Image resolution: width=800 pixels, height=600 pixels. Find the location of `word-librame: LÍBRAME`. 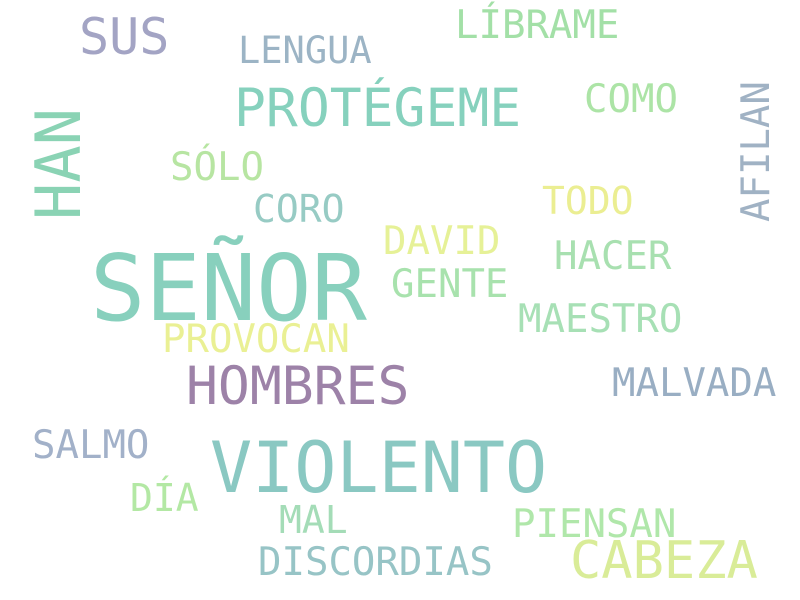

word-librame: LÍBRAME is located at coordinates (537, 25).